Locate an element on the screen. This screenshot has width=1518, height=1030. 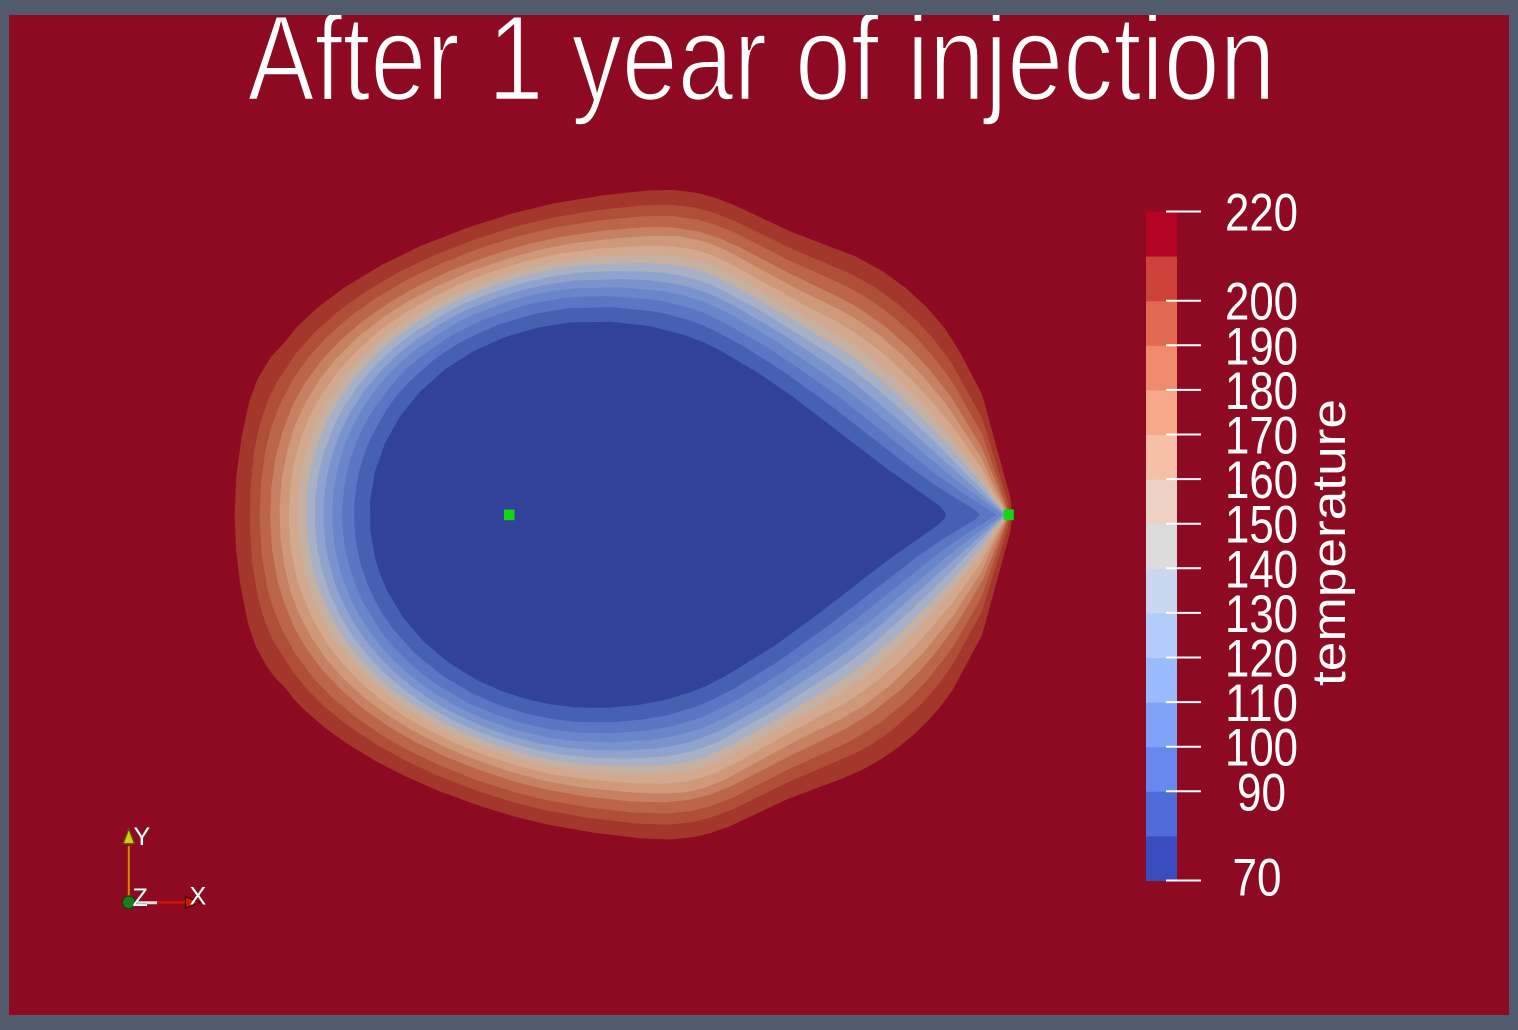
svg-text: 190 is located at coordinates (1261, 346).